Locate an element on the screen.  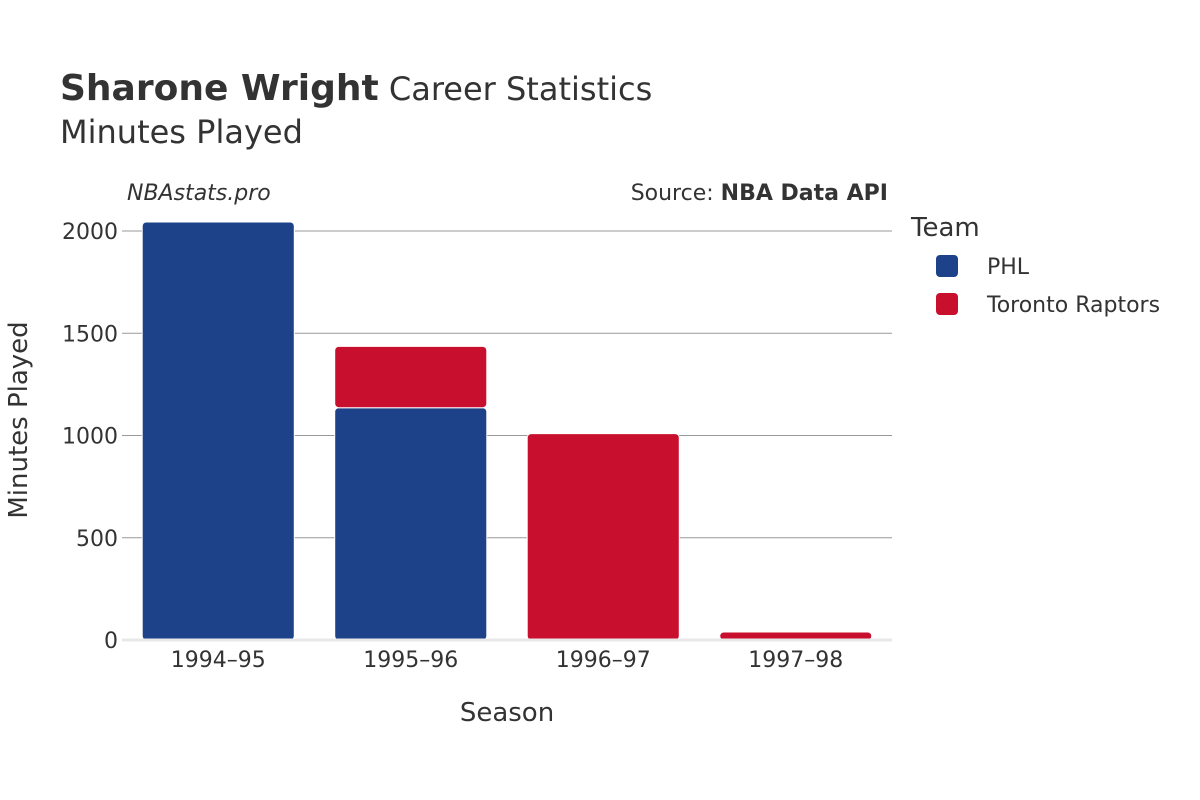
x-axis-title: Season is located at coordinates (507, 713).